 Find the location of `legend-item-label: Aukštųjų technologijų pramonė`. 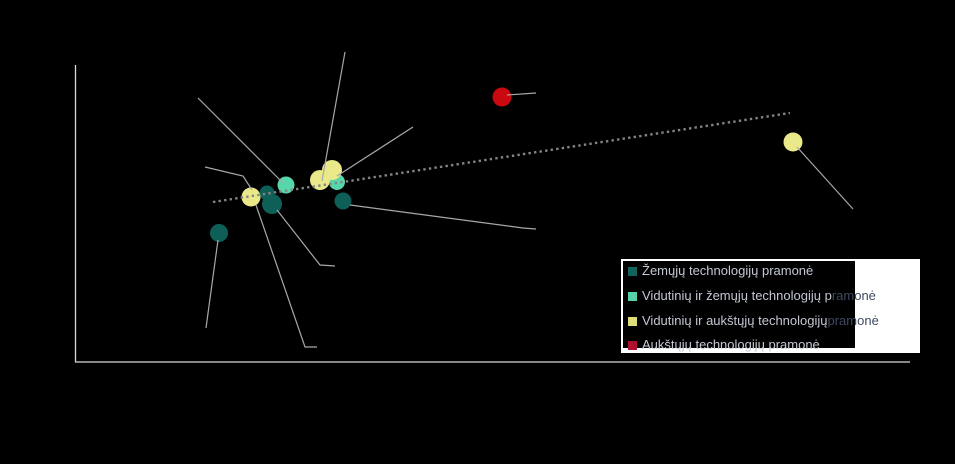

legend-item-label: Aukštųjų technologijų pramonė is located at coordinates (731, 344).